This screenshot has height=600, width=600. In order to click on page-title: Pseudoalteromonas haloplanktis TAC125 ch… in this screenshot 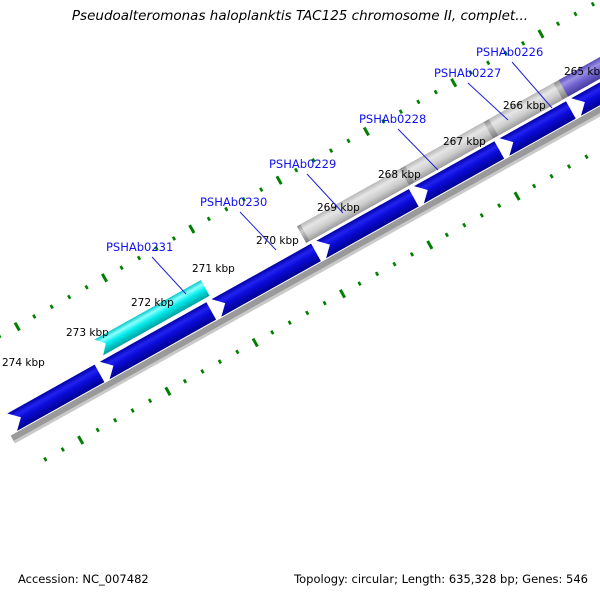, I will do `click(300, 16)`.